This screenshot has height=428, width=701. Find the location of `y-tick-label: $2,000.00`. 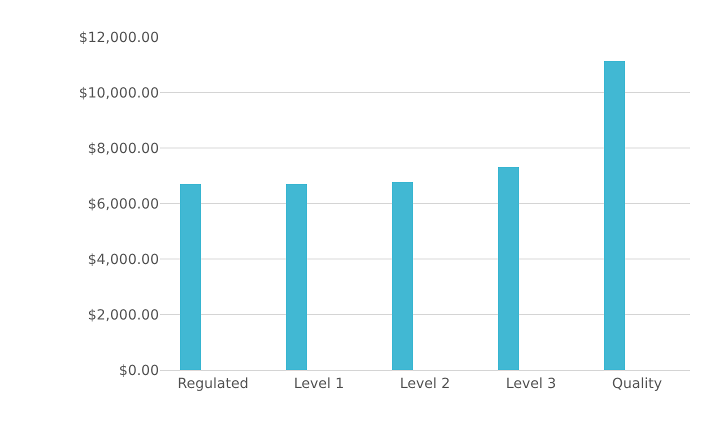

y-tick-label: $2,000.00 is located at coordinates (123, 315).